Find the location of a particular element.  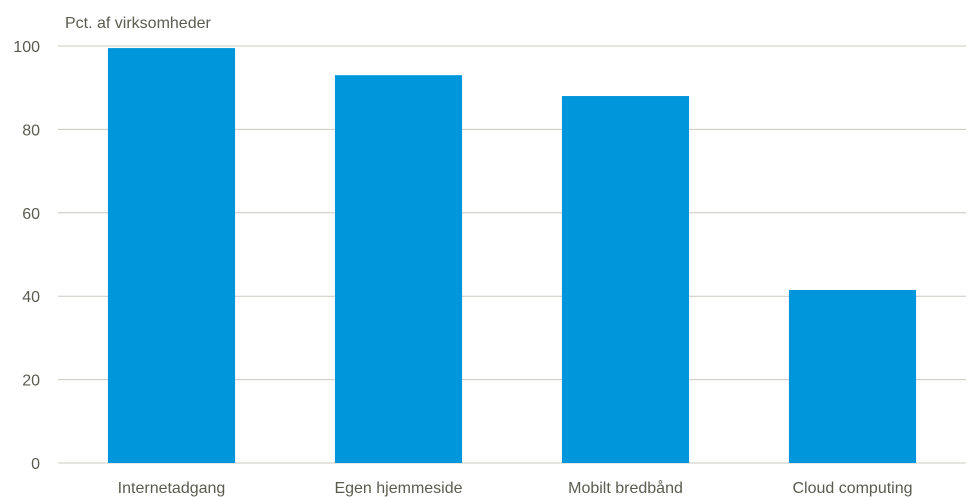

x-category-label: Internetadgang is located at coordinates (172, 488).